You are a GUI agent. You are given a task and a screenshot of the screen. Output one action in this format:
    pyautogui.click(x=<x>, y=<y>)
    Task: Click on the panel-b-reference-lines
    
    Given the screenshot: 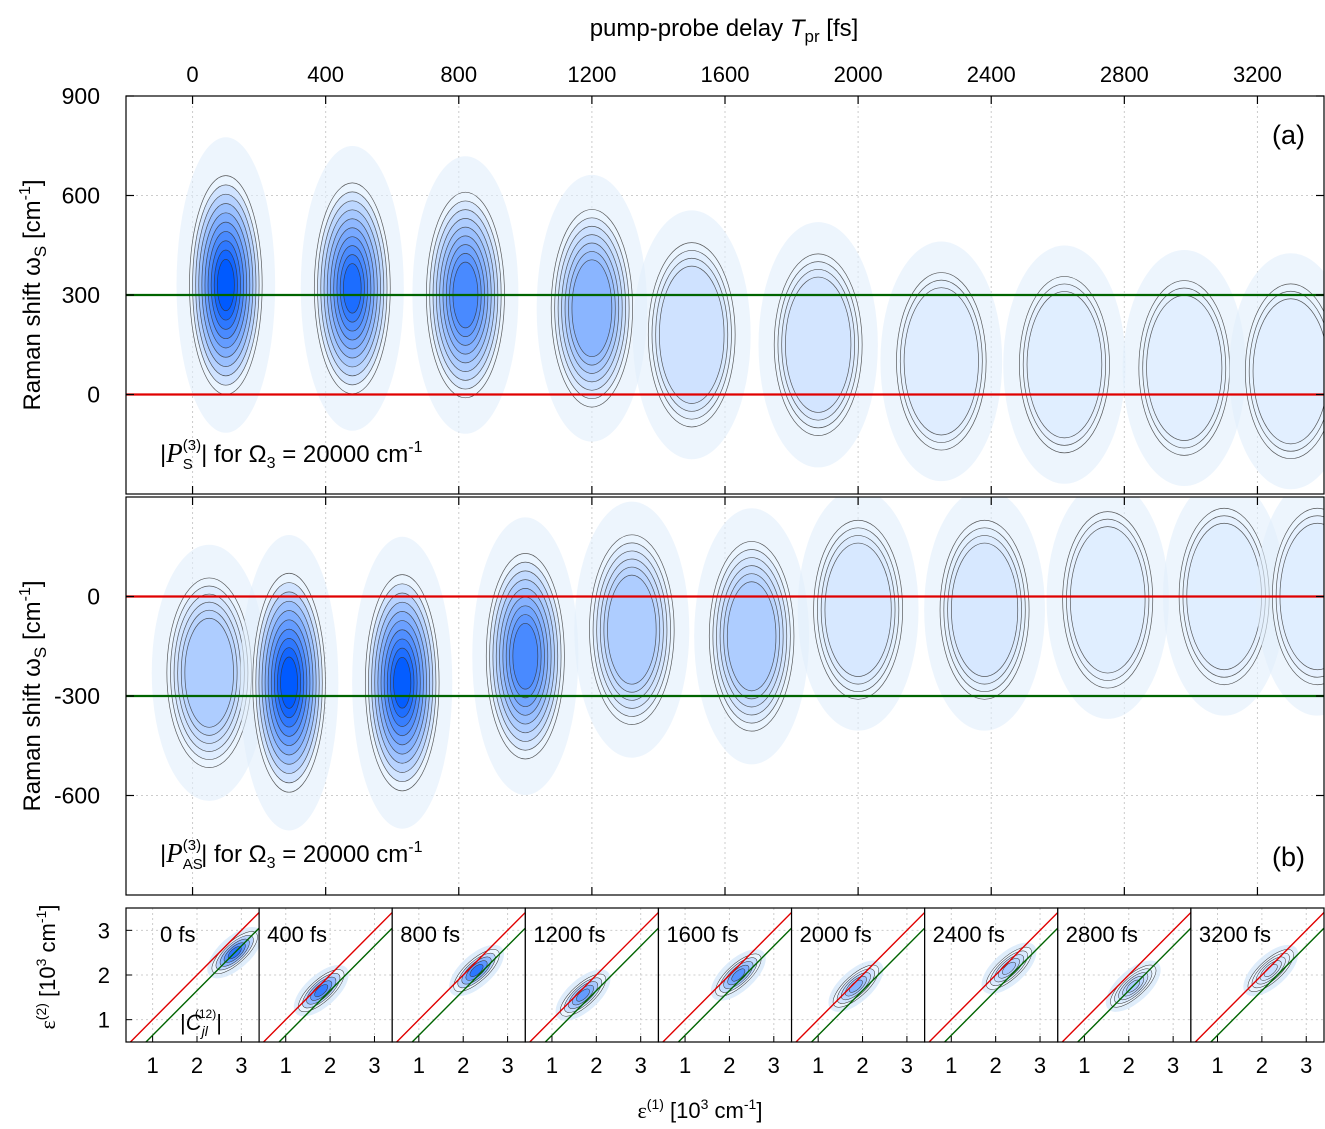 What is the action you would take?
    pyautogui.click(x=725, y=646)
    